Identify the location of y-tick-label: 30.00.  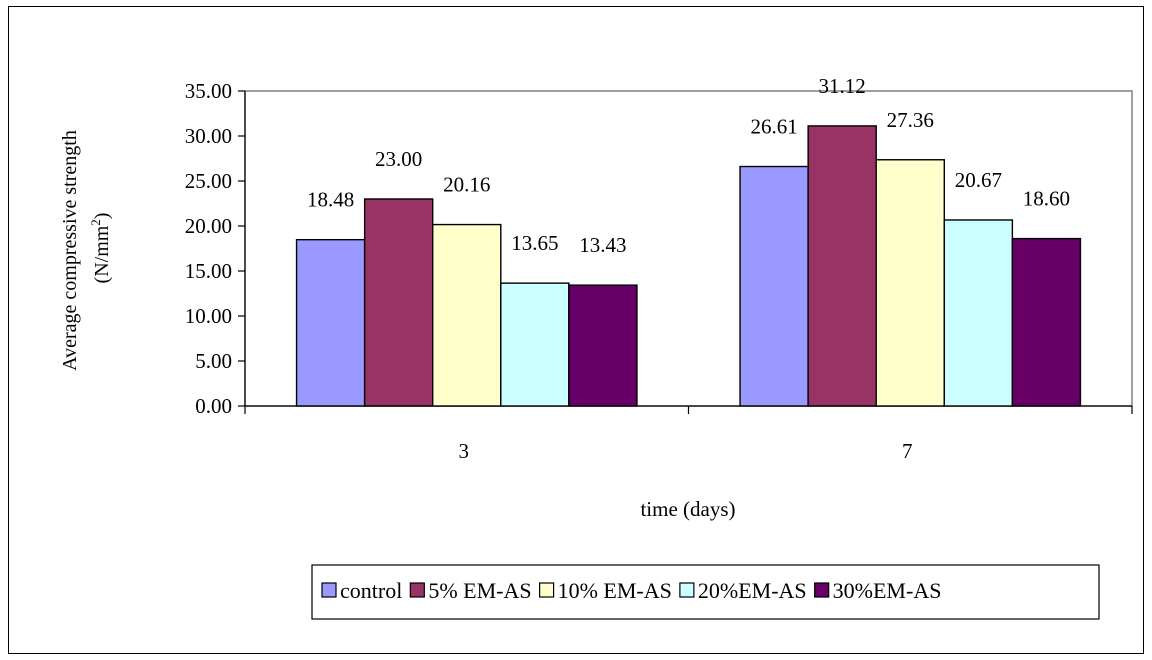
(208, 136).